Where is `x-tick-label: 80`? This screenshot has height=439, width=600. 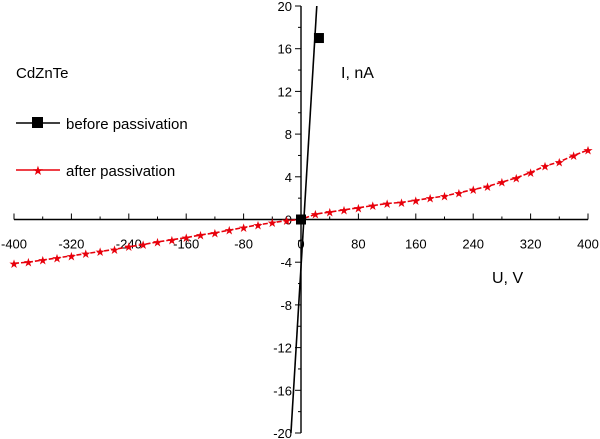
x-tick-label: 80 is located at coordinates (358, 244).